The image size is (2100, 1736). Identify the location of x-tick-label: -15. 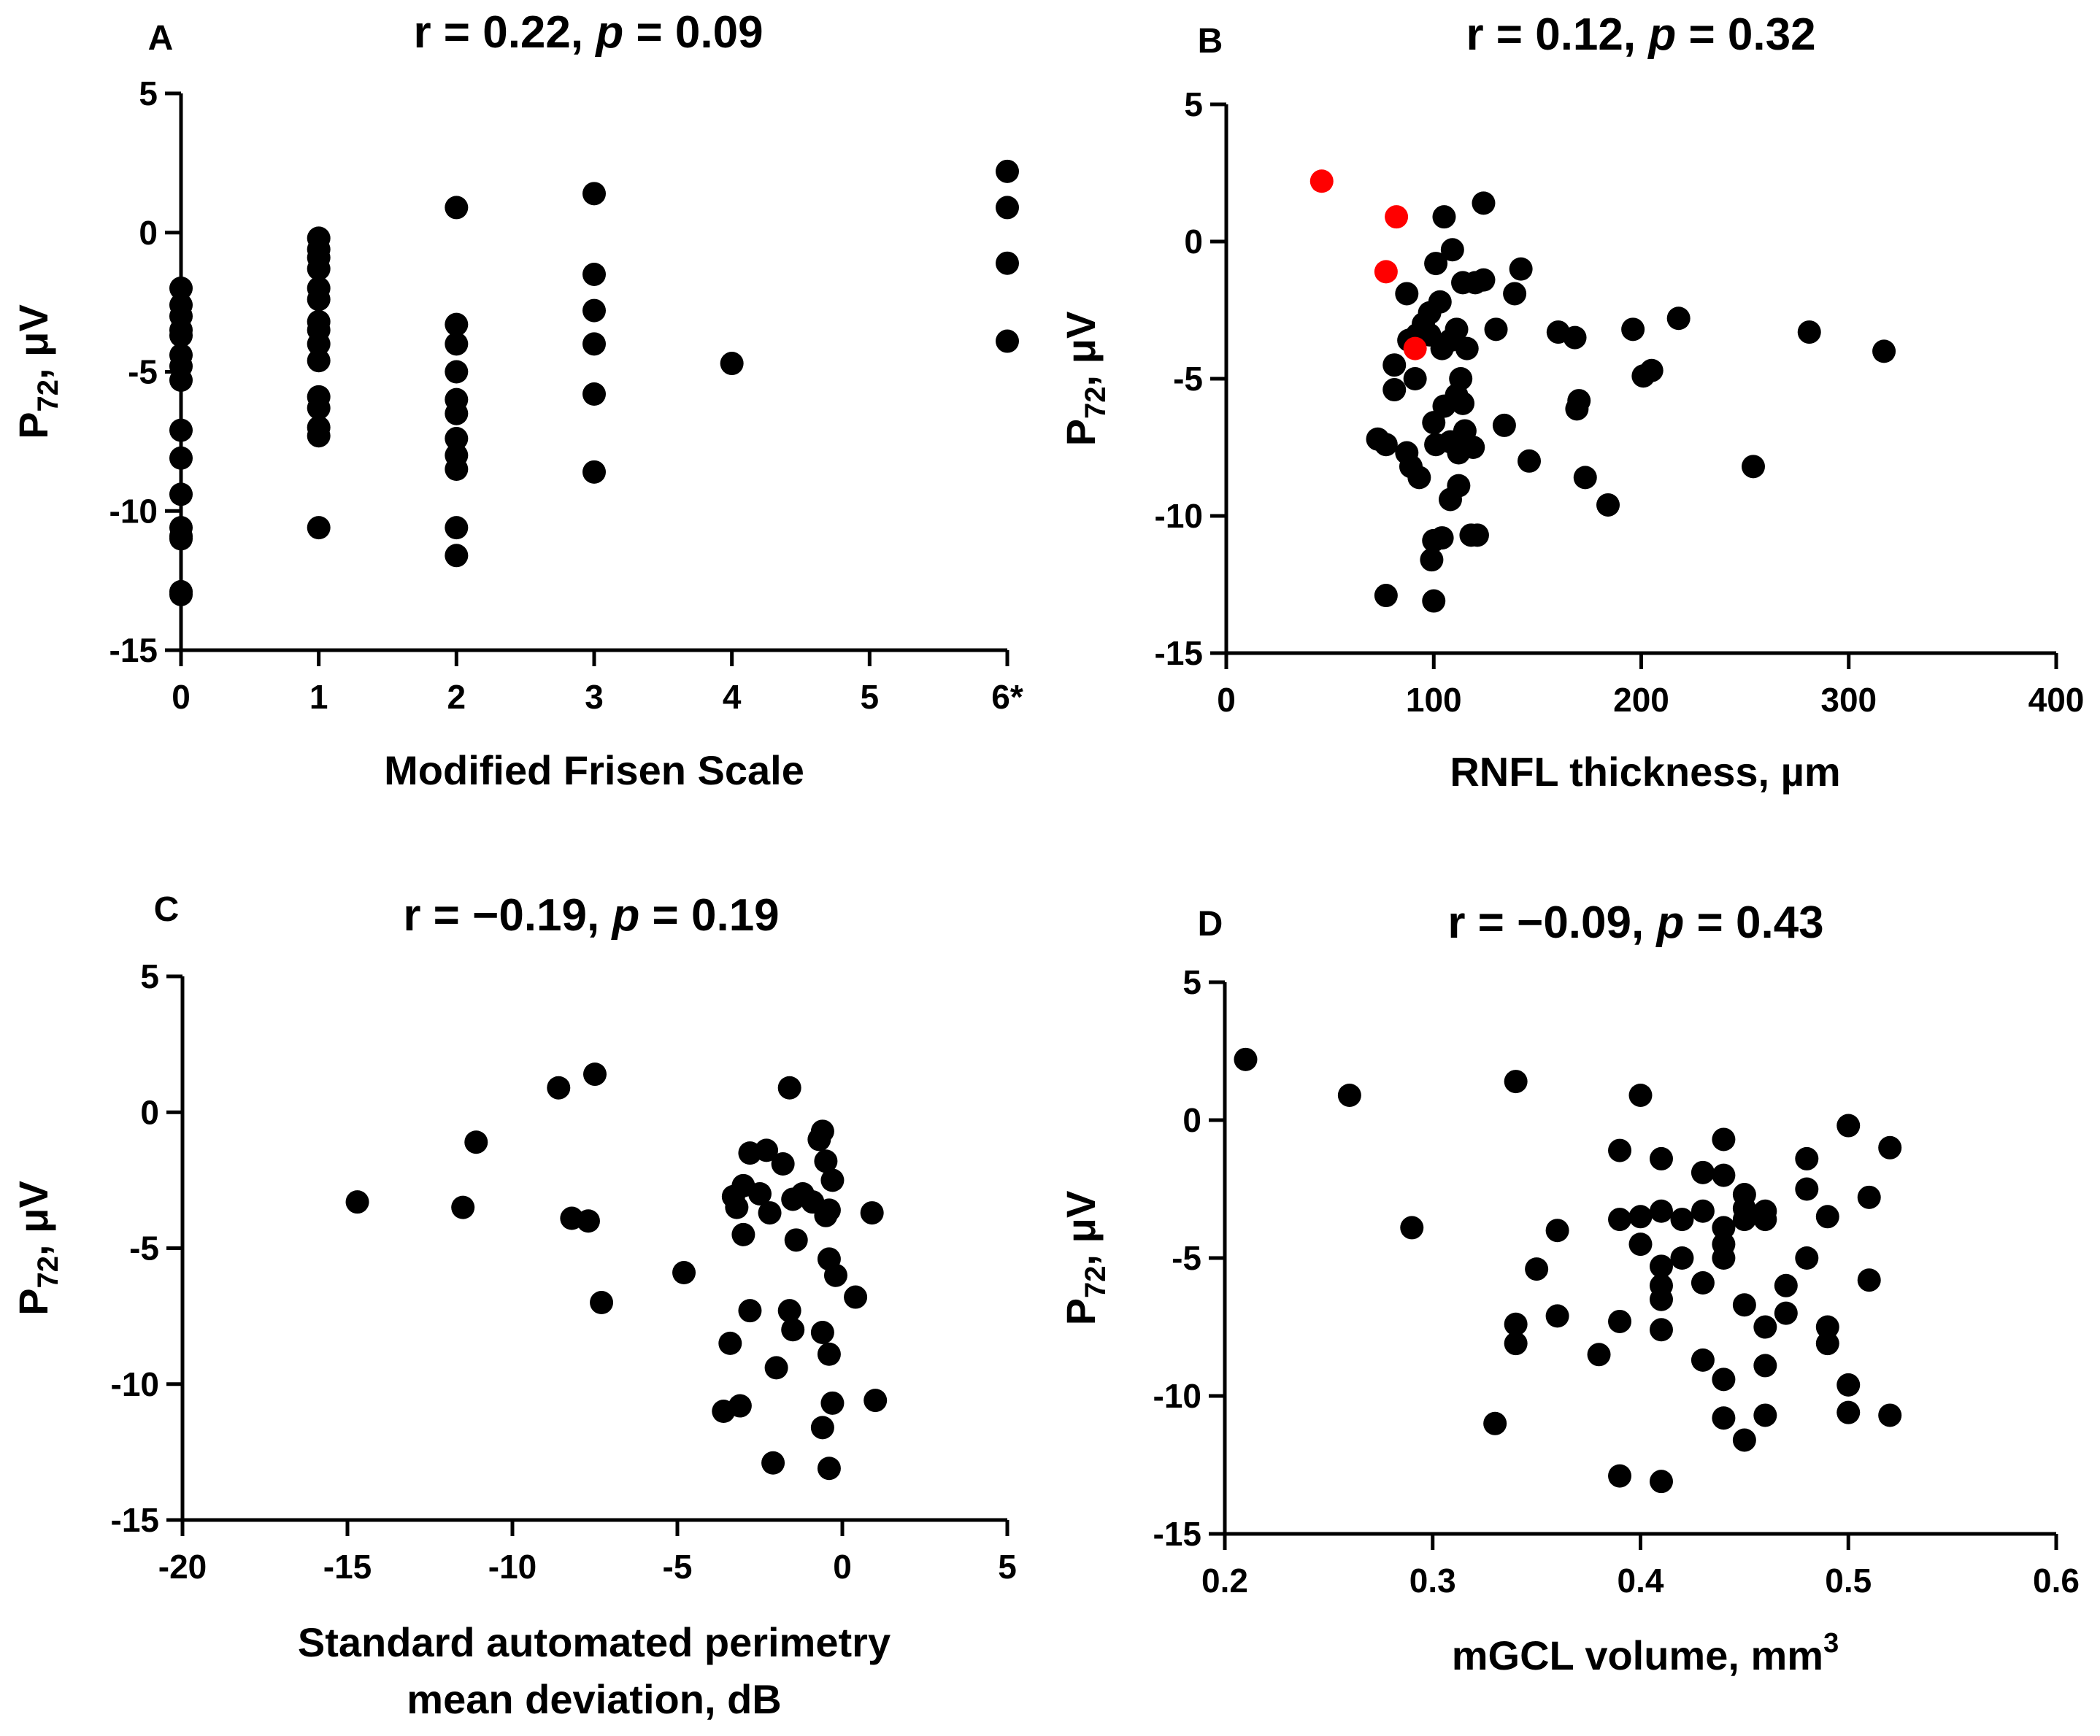
(348, 1567).